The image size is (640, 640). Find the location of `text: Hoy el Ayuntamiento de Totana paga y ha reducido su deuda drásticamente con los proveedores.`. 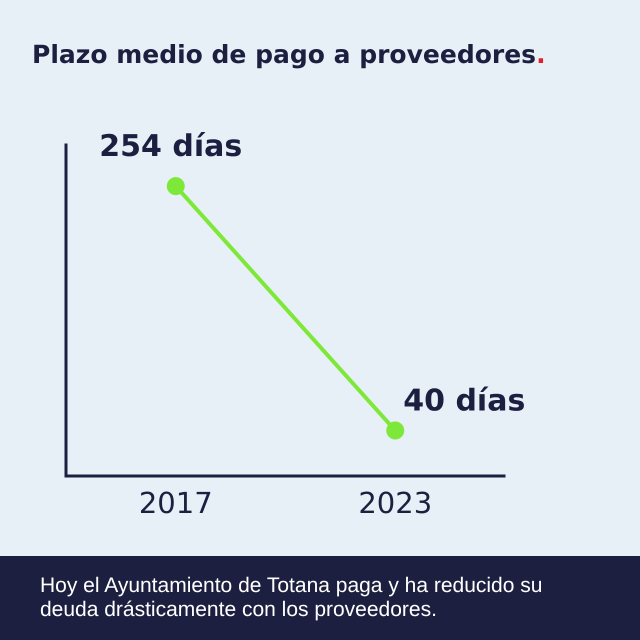

text: Hoy el Ayuntamiento de Totana paga y ha reducido su deuda drásticamente con los proveedores. is located at coordinates (320, 598).